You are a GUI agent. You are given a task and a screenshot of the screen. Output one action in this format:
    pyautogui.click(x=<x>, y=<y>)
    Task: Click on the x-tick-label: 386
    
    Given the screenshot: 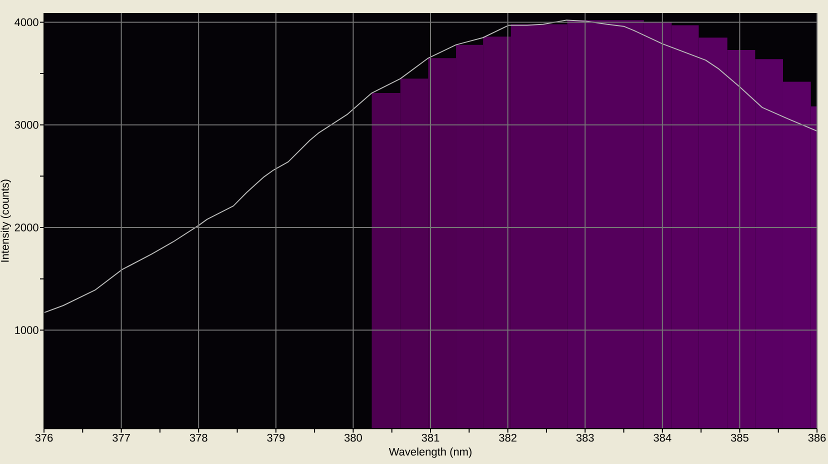 What is the action you would take?
    pyautogui.click(x=817, y=438)
    